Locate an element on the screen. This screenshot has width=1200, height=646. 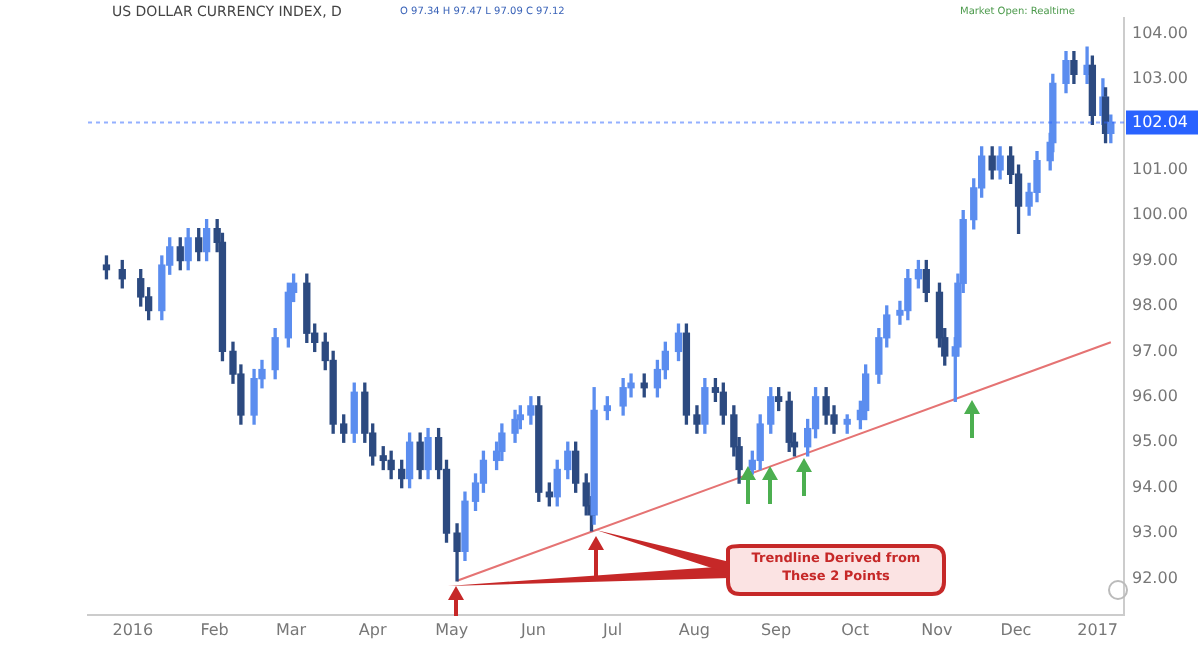
y-tick-label: 92.00 is located at coordinates (1155, 577).